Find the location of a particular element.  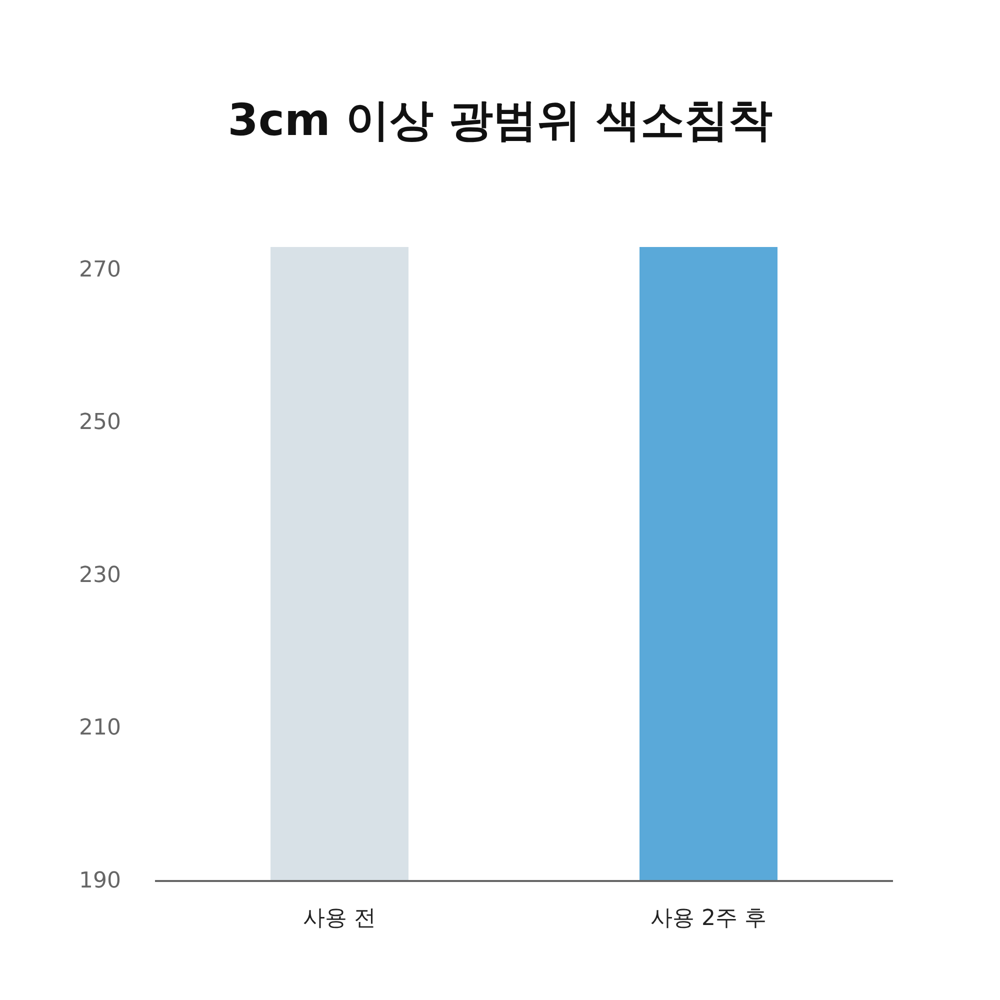

y-tick-label: 270 is located at coordinates (100, 269).